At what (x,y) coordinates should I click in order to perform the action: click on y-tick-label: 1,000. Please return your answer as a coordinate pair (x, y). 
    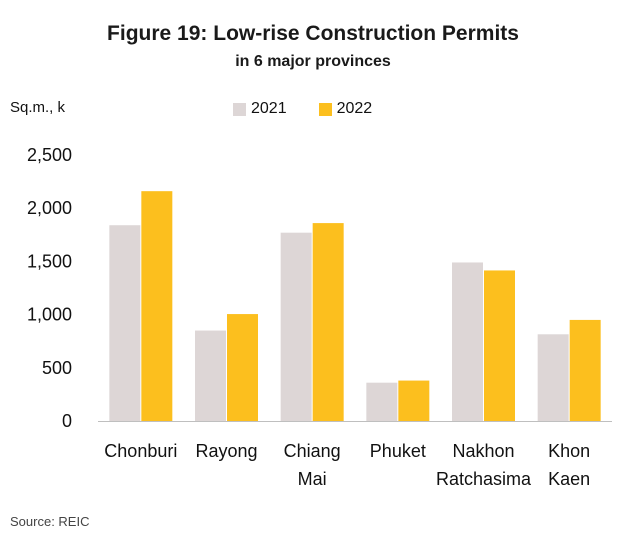
    Looking at the image, I should click on (49, 315).